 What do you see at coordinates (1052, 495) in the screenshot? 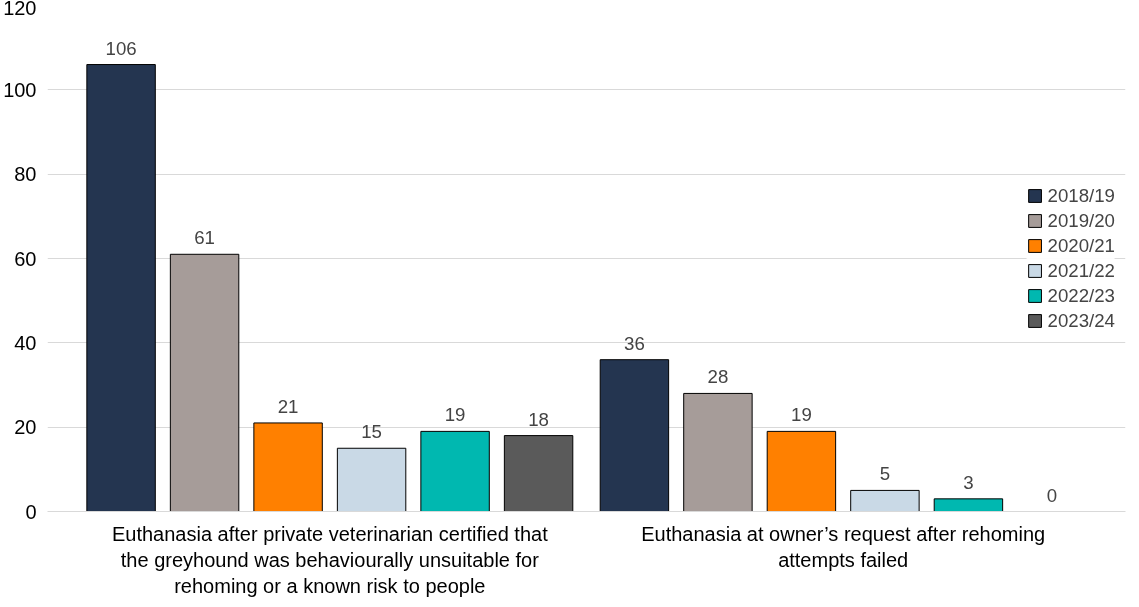
I see `data-label: 0` at bounding box center [1052, 495].